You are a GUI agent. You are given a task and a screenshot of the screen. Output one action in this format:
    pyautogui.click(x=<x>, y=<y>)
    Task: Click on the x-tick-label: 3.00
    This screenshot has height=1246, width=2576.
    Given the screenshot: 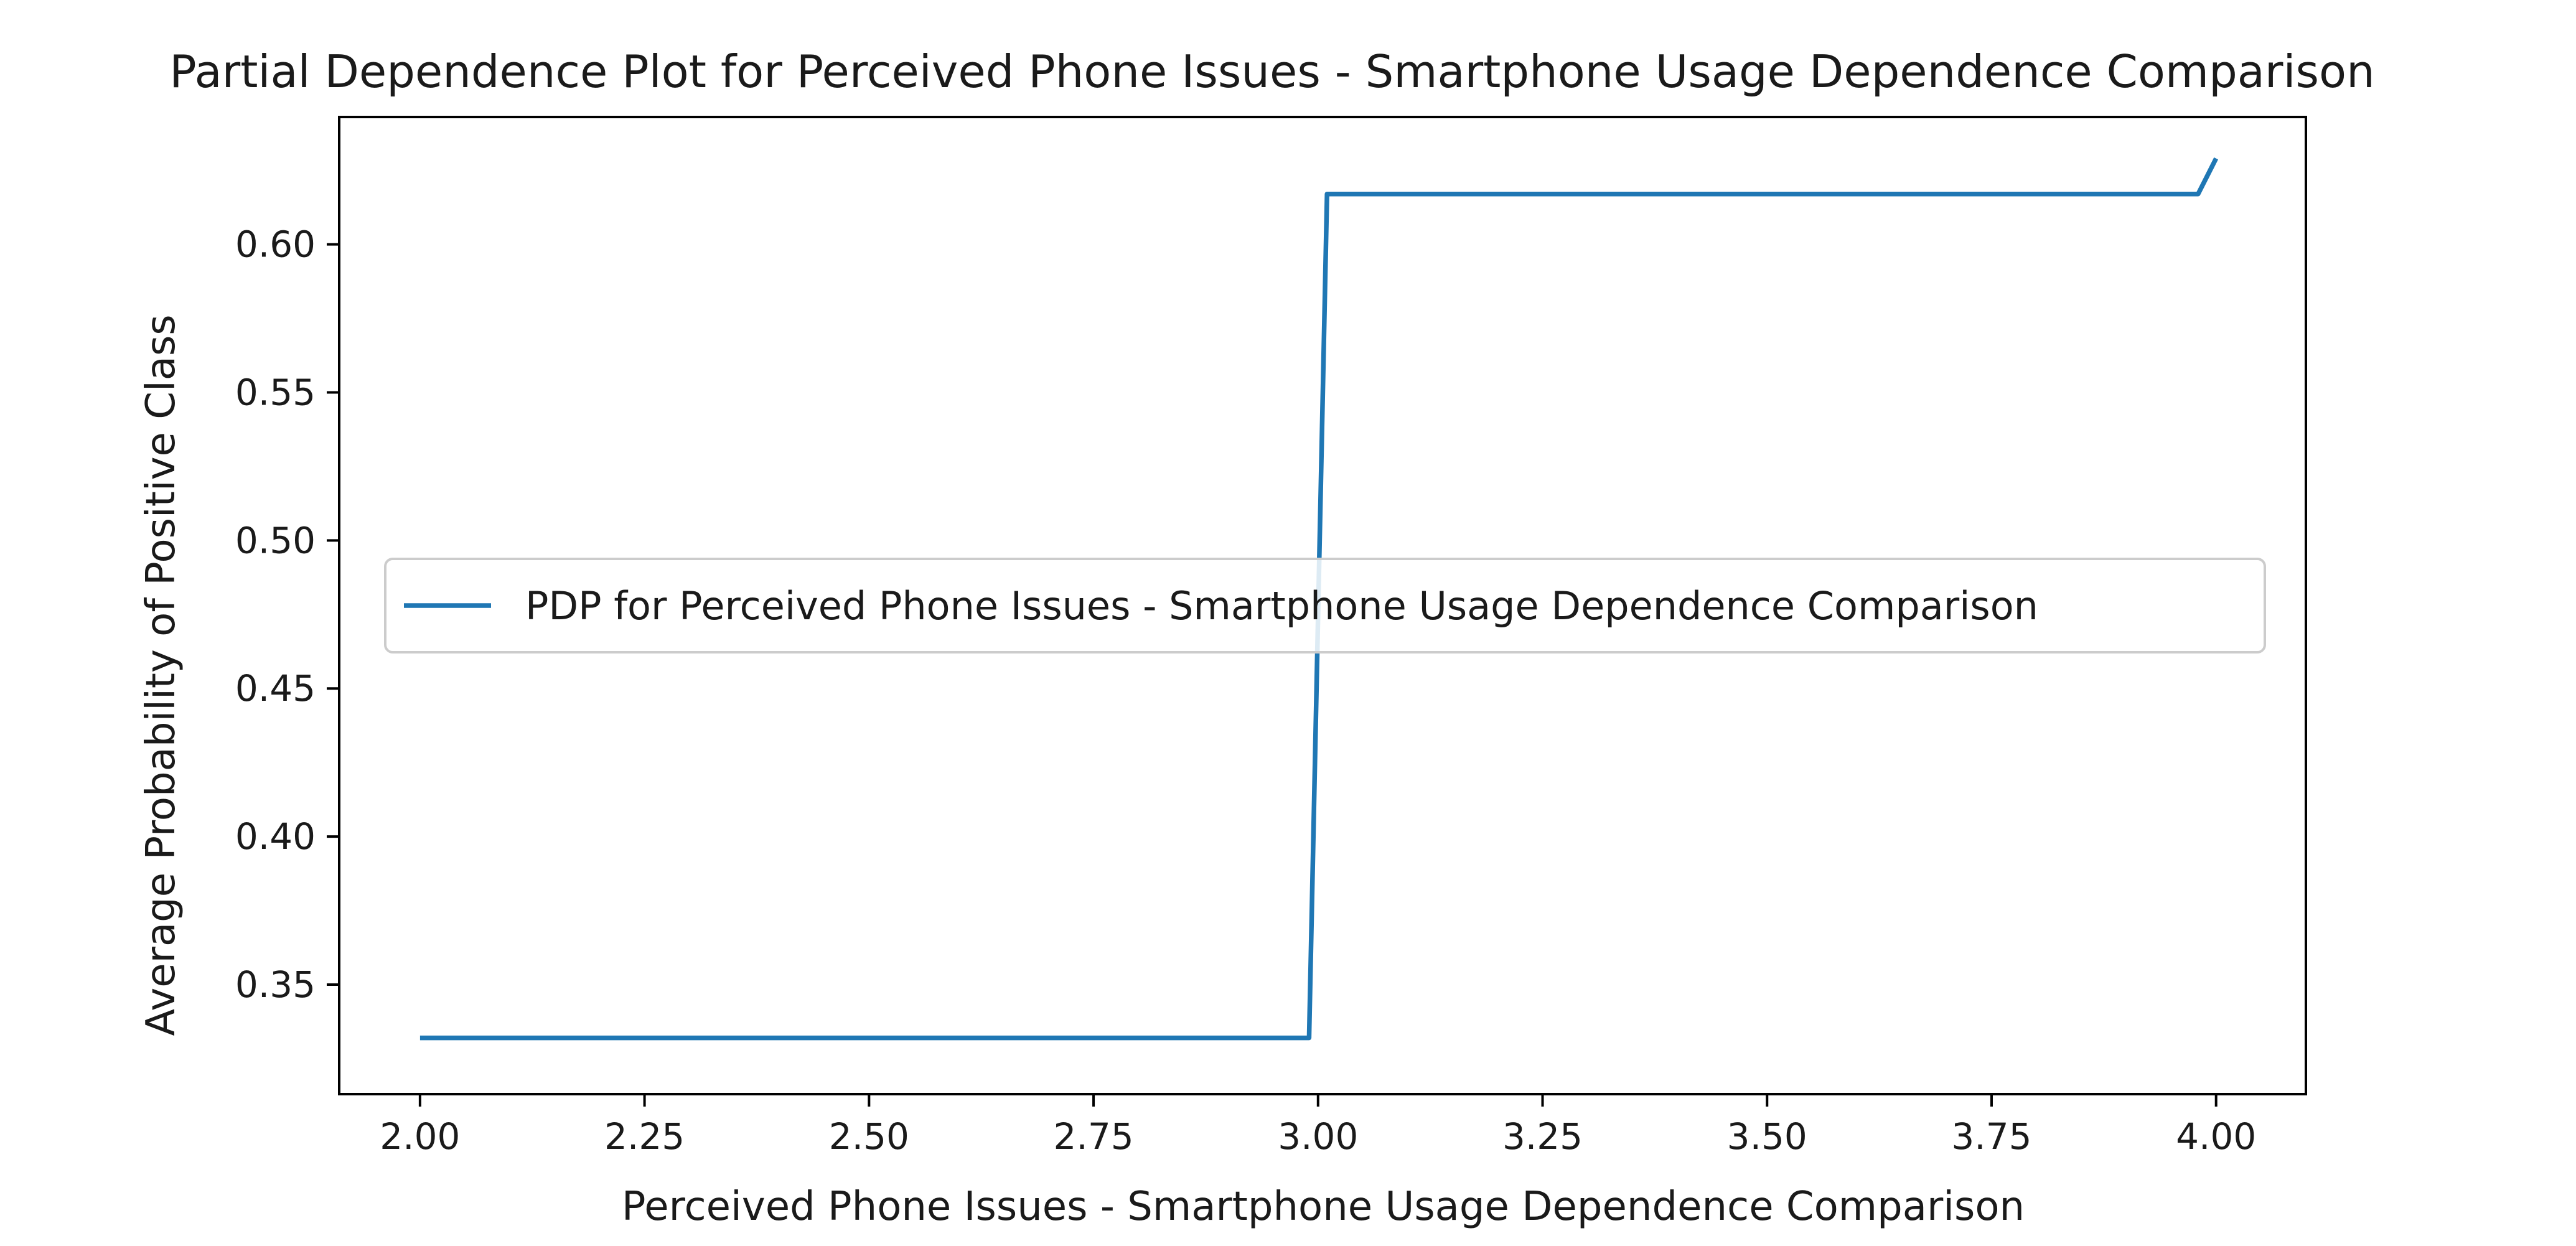 What is the action you would take?
    pyautogui.click(x=1318, y=1136)
    